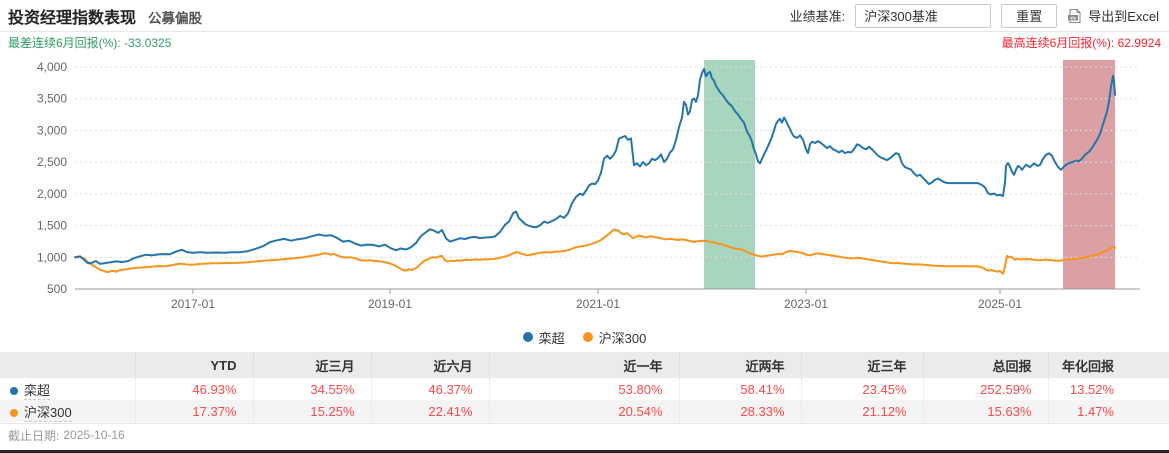 The image size is (1169, 453). Describe the element at coordinates (193, 389) in the screenshot. I see `return-value-cell: 46.93%` at that location.